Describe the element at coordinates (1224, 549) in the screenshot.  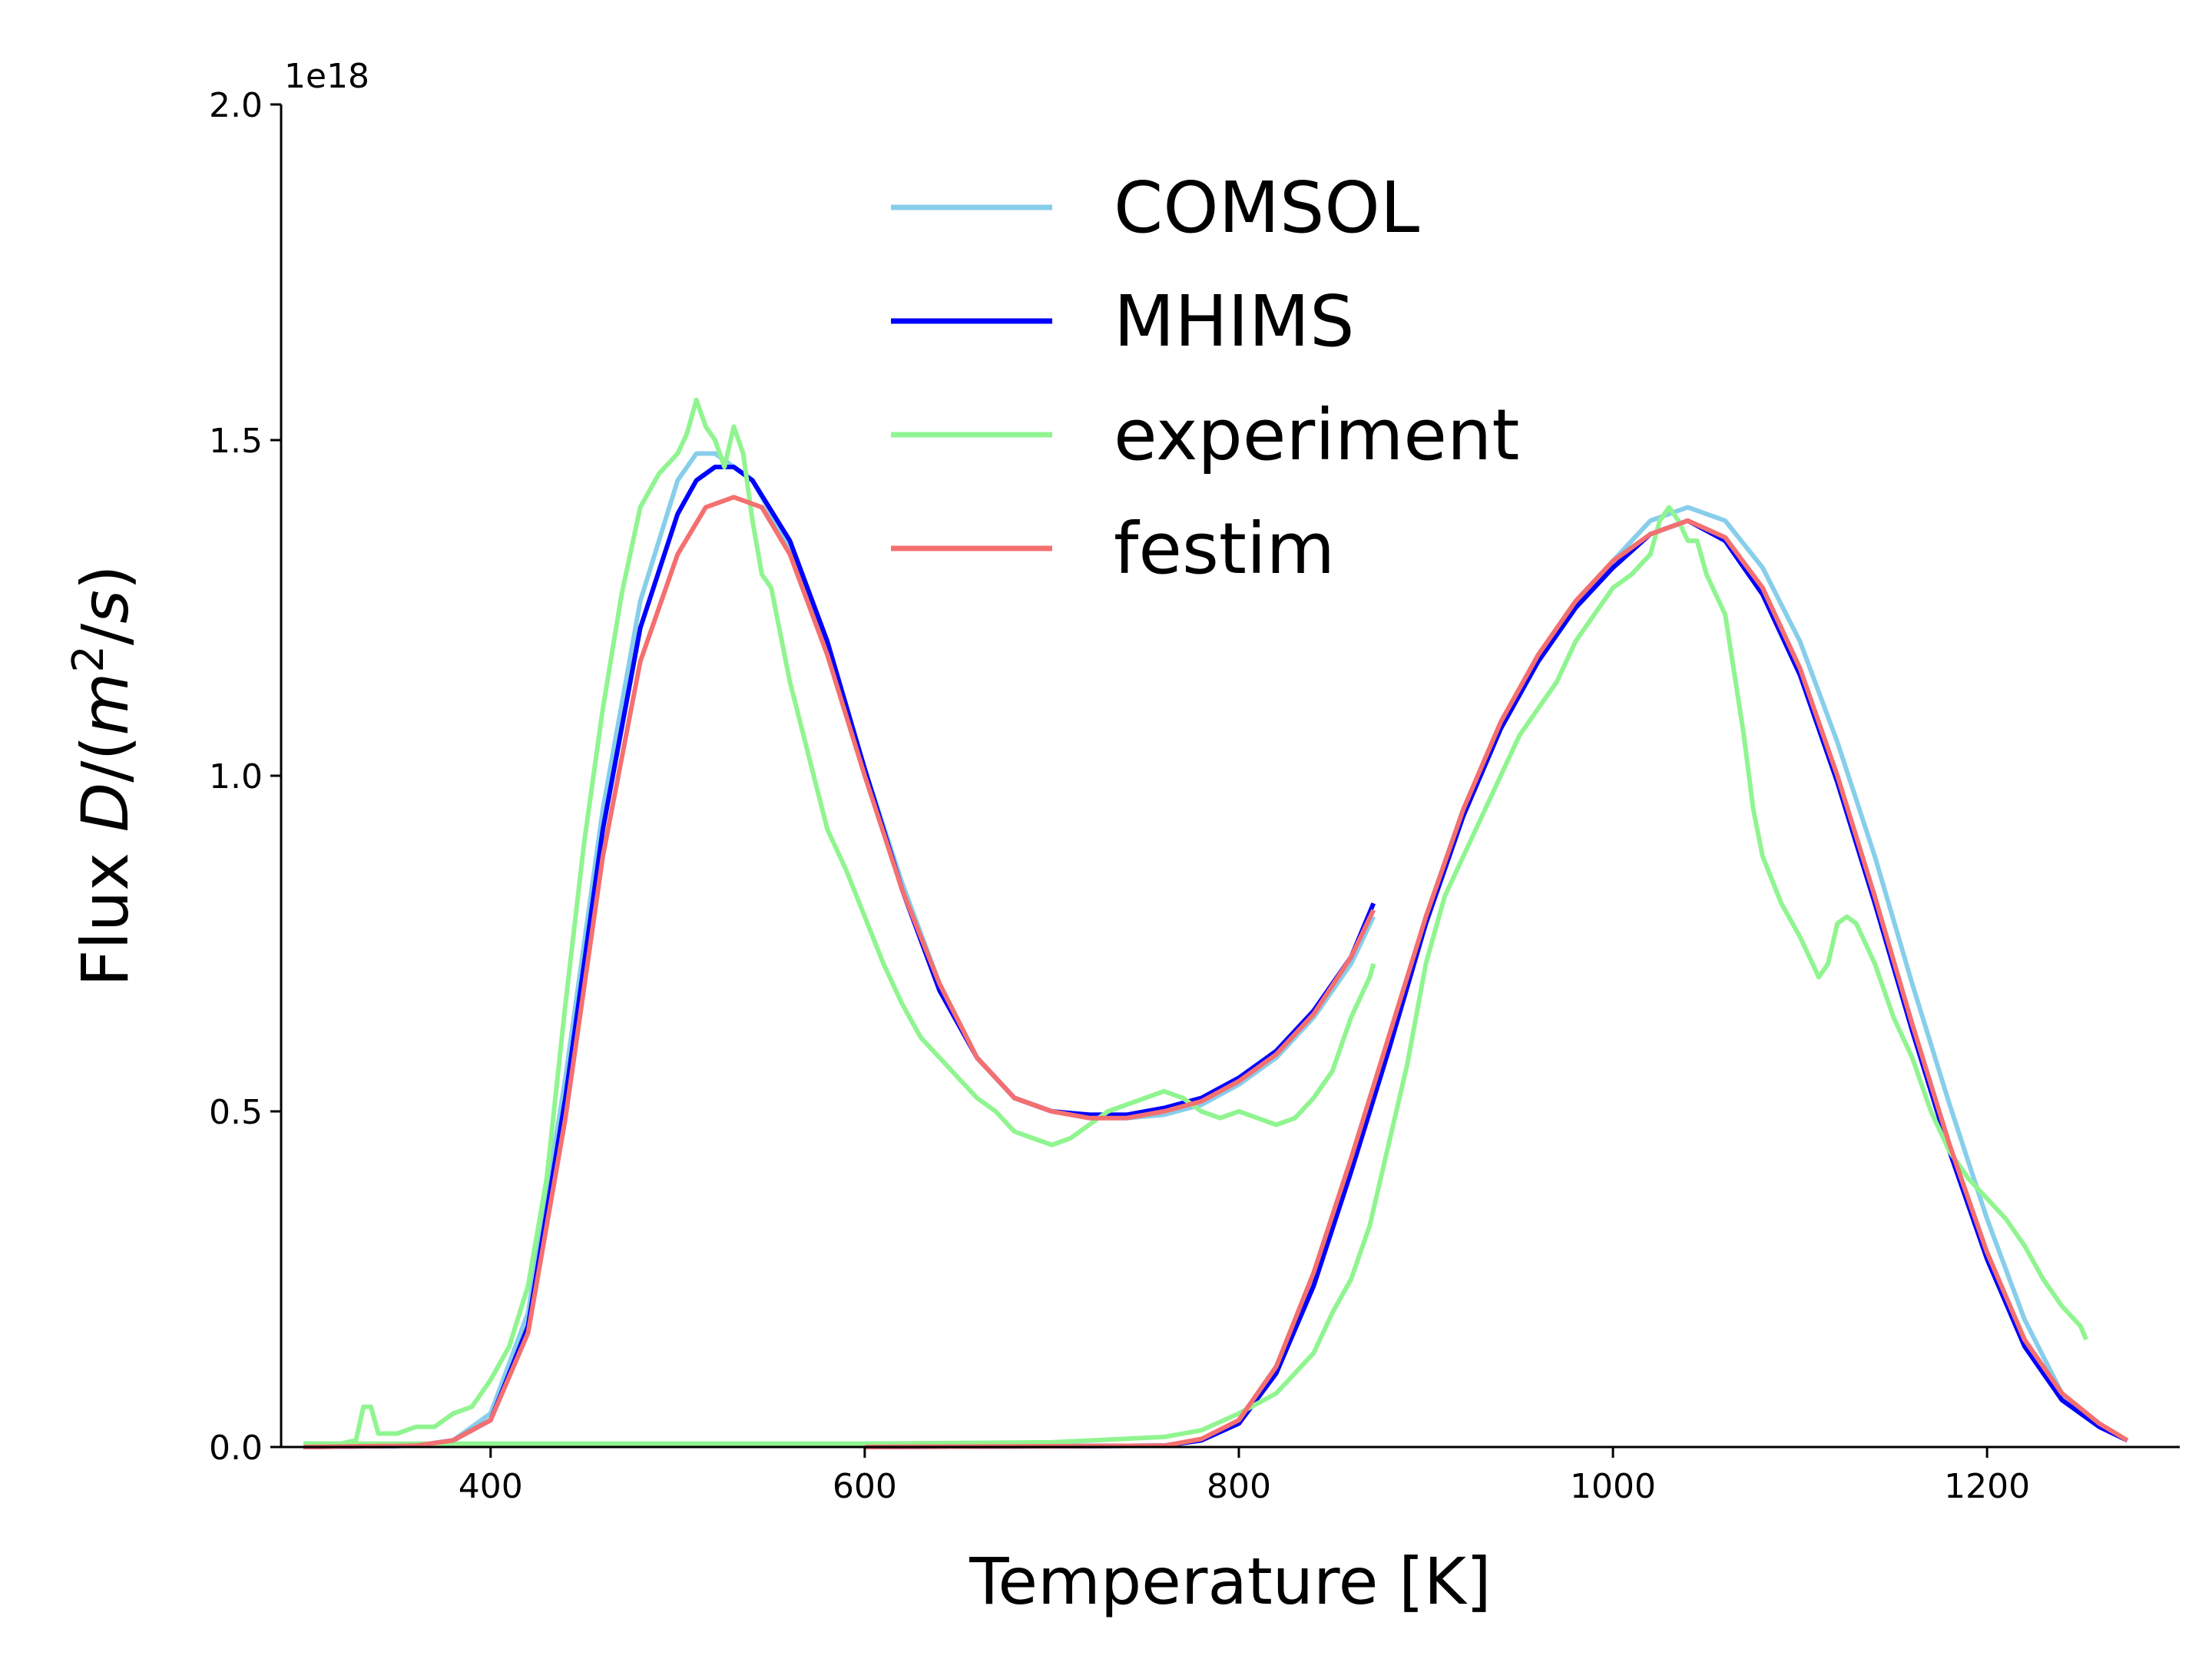
I see `legend-label-festim: festim` at that location.